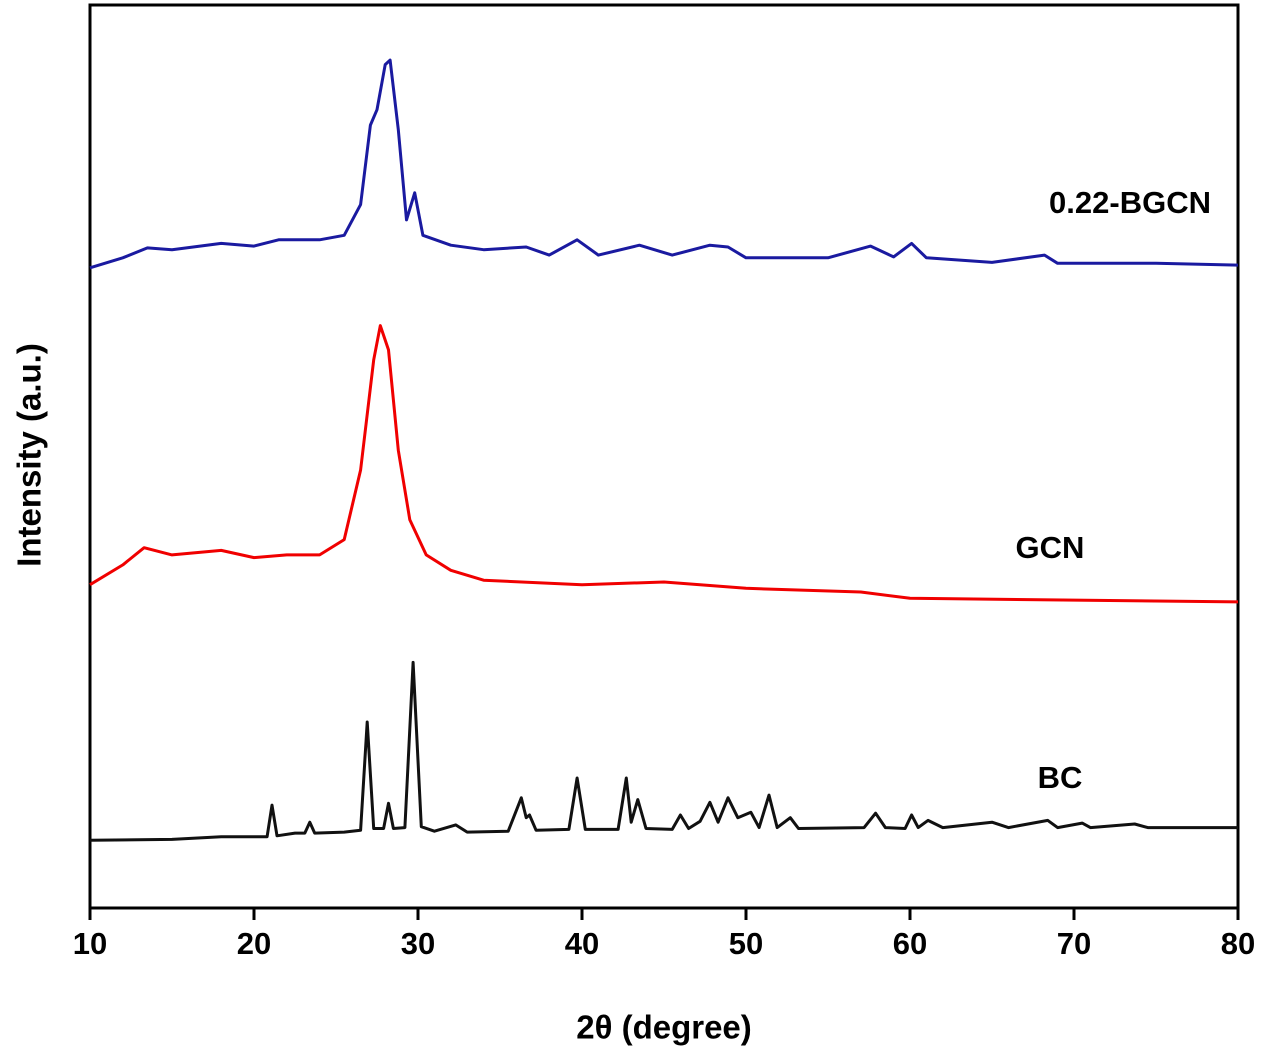 The image size is (1262, 1062). What do you see at coordinates (1050, 547) in the screenshot?
I see `series-label: GCN` at bounding box center [1050, 547].